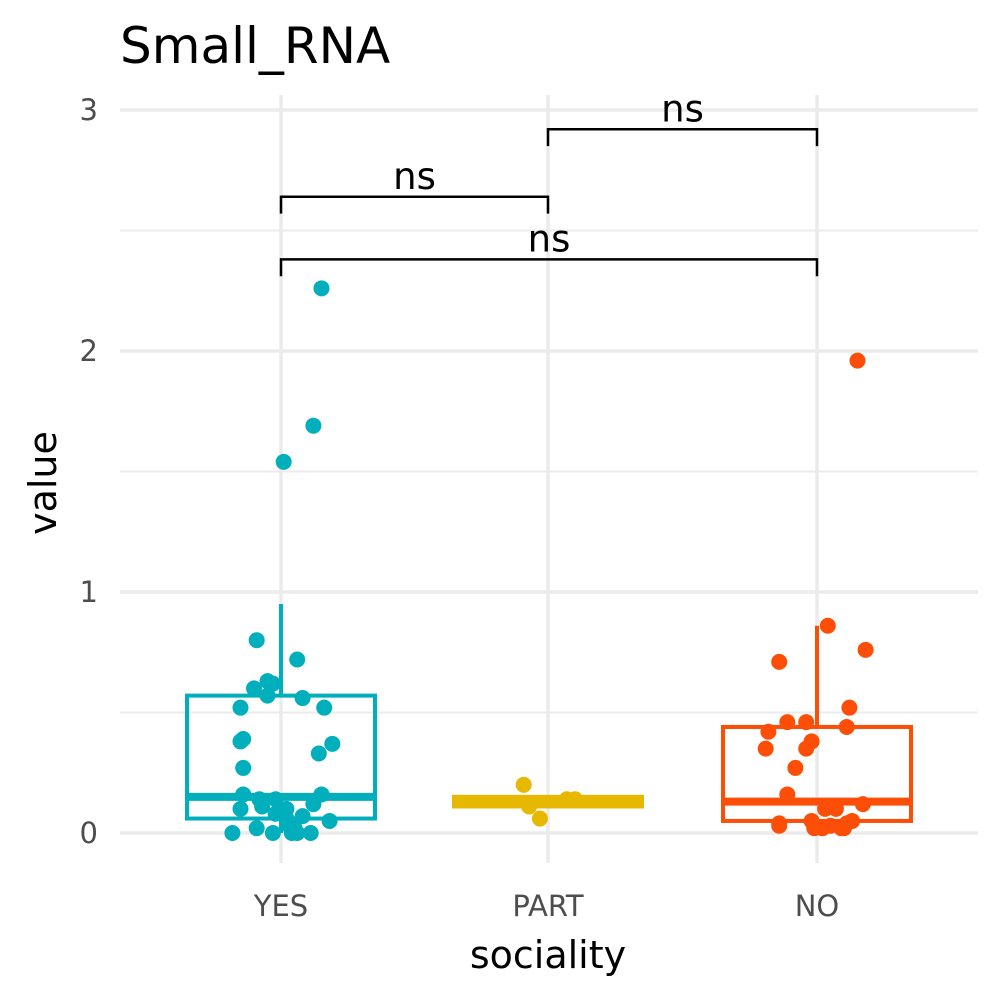 This screenshot has height=1000, width=1000. I want to click on x-tick-label: PART, so click(548, 906).